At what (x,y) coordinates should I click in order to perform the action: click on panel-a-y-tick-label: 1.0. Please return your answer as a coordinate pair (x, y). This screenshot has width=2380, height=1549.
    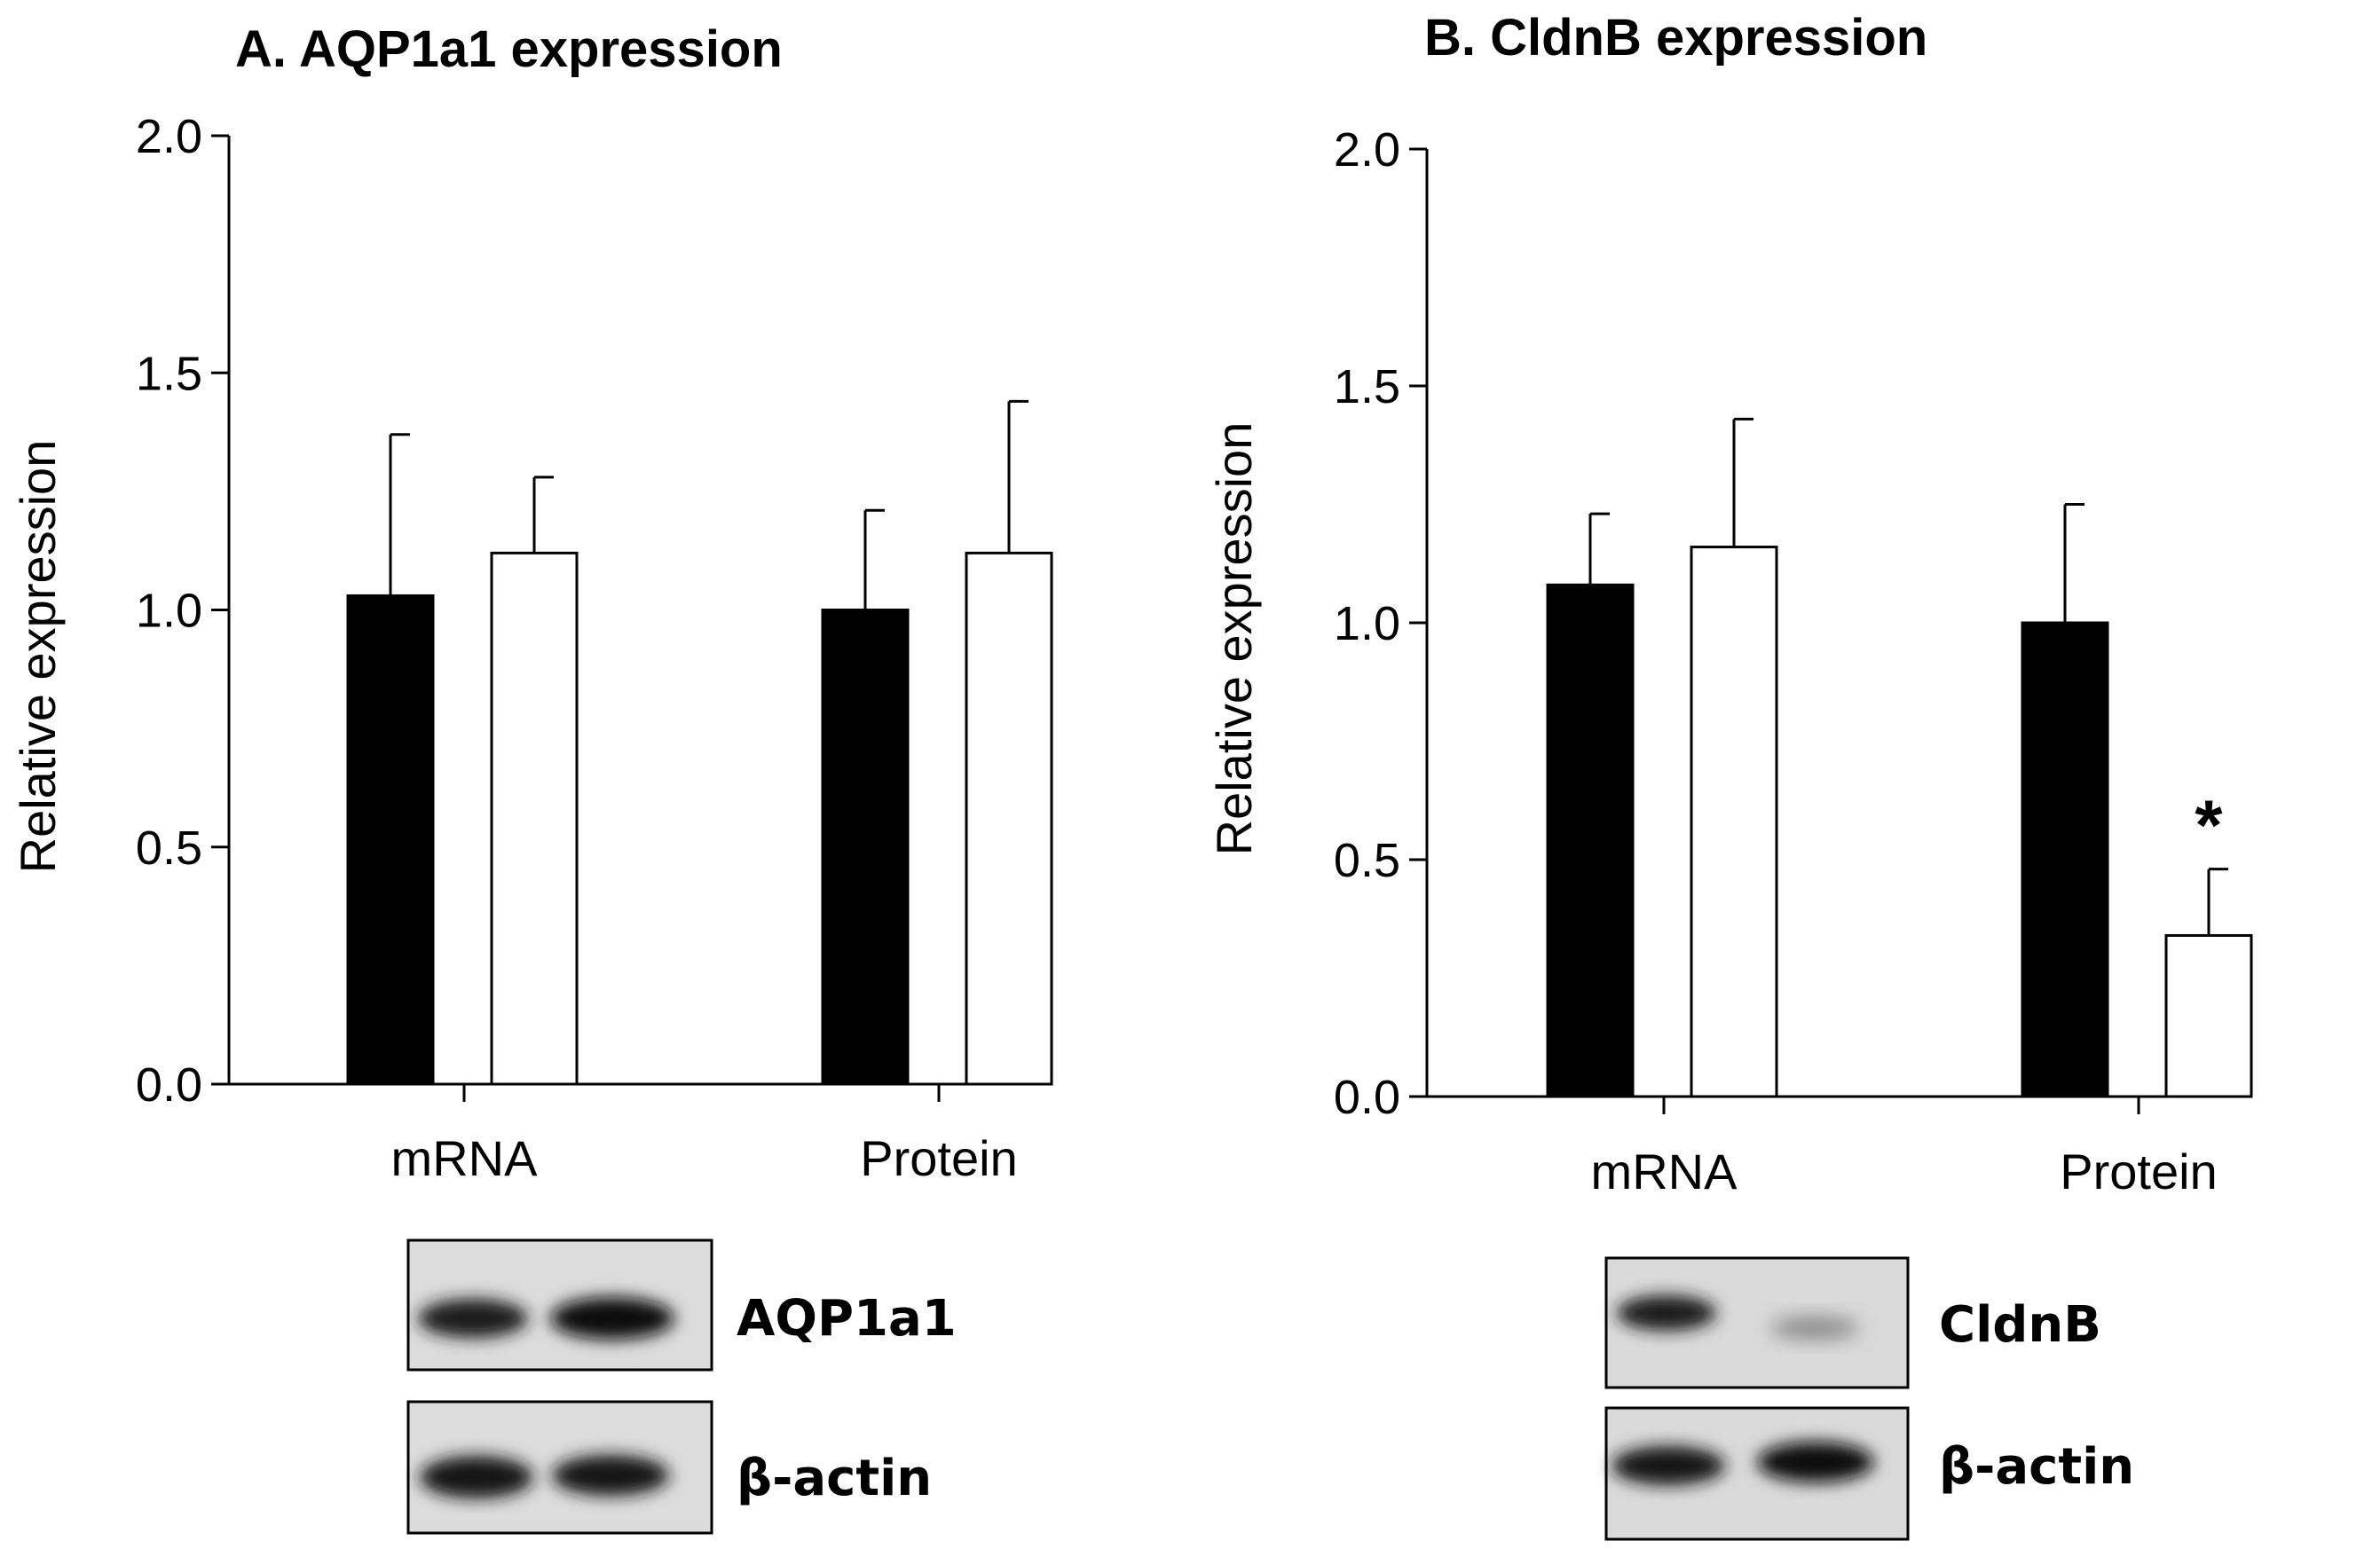
    Looking at the image, I should click on (169, 611).